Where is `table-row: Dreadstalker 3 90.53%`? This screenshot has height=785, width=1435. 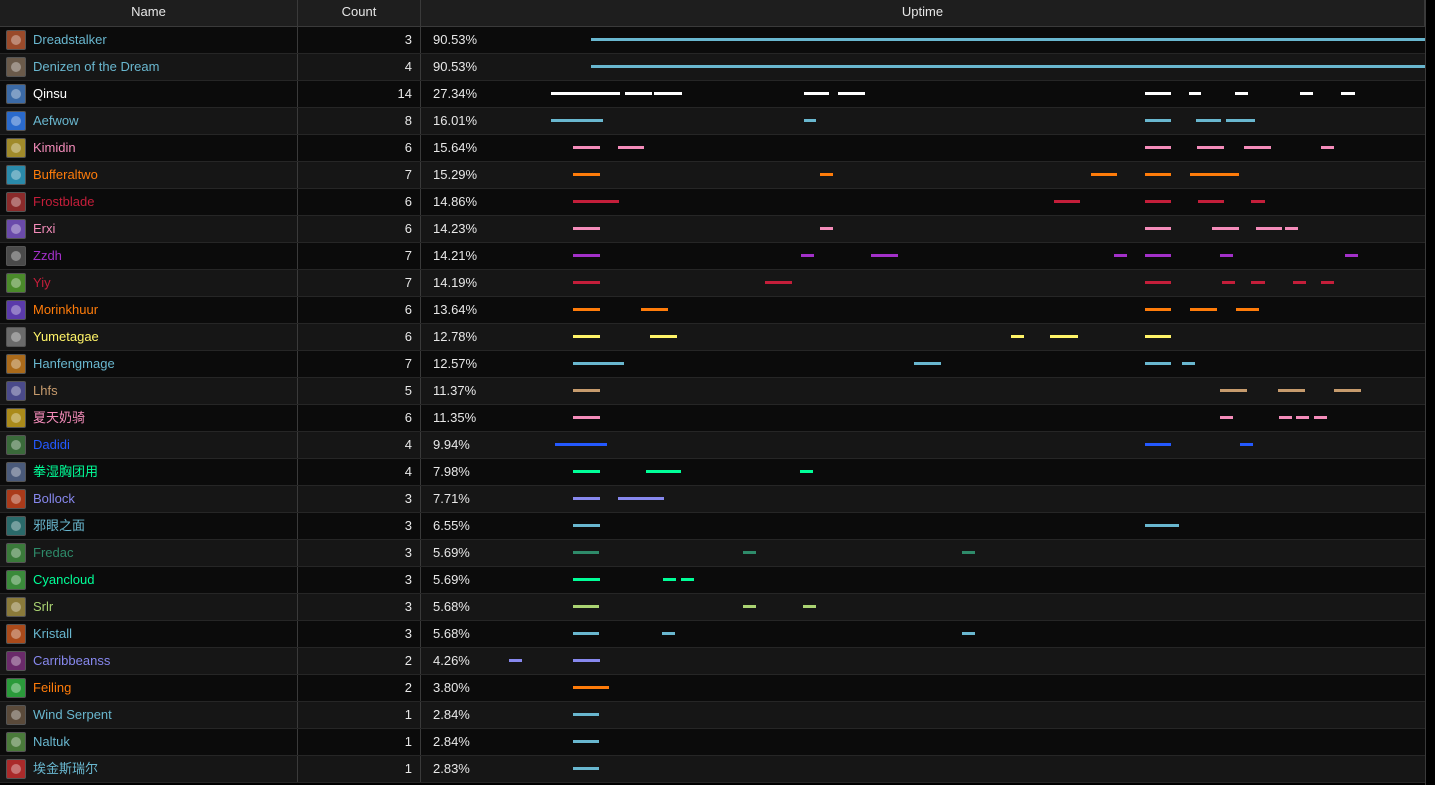
table-row: Dreadstalker 3 90.53% is located at coordinates (712, 40).